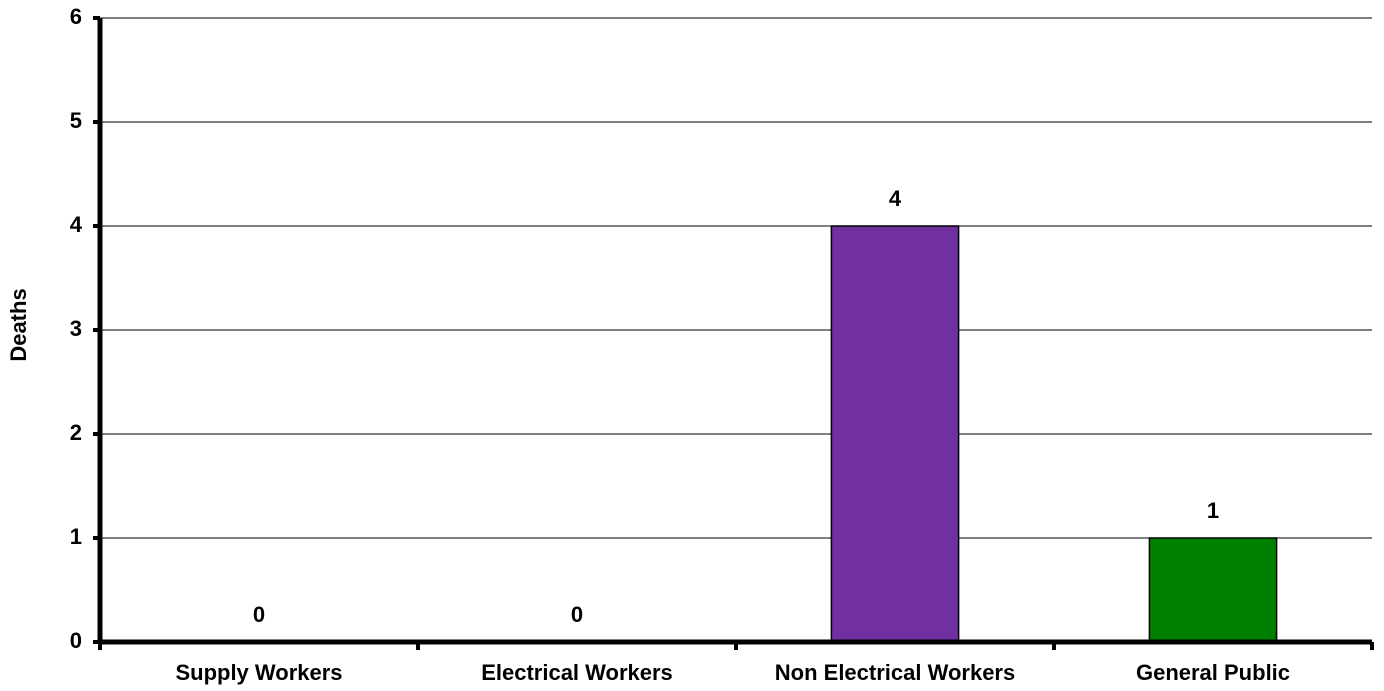 The height and width of the screenshot is (691, 1384). What do you see at coordinates (895, 672) in the screenshot?
I see `x-tick-label: Non Electrical Workers` at bounding box center [895, 672].